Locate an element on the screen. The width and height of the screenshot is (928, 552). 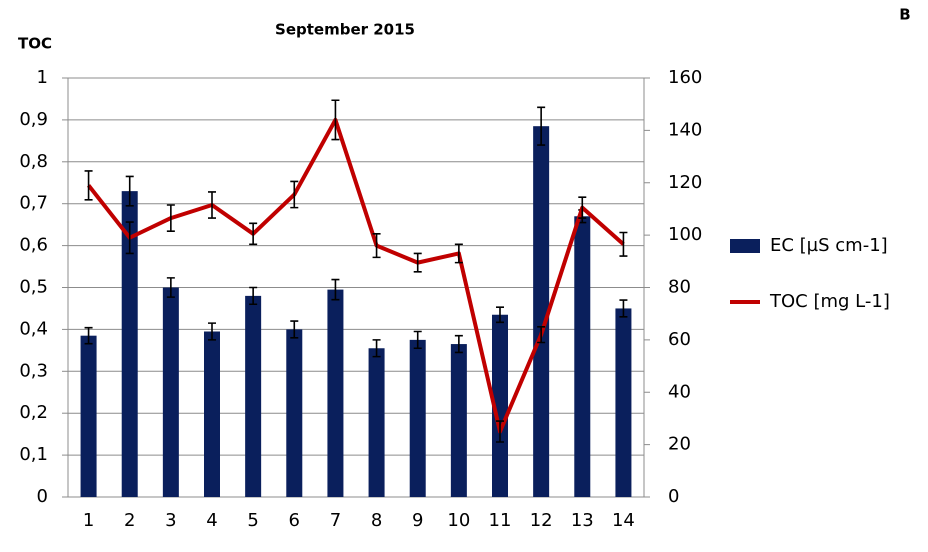
y-tick-label: 0,2 is located at coordinates (33, 412).